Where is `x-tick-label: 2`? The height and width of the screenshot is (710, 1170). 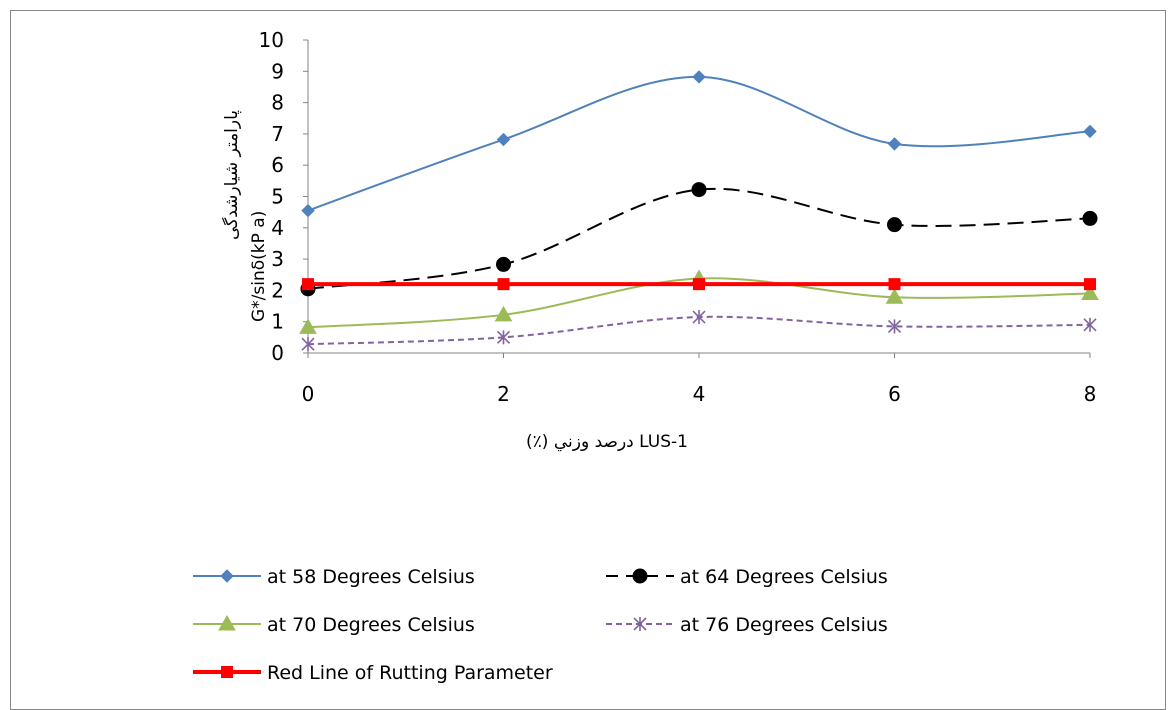
x-tick-label: 2 is located at coordinates (503, 394).